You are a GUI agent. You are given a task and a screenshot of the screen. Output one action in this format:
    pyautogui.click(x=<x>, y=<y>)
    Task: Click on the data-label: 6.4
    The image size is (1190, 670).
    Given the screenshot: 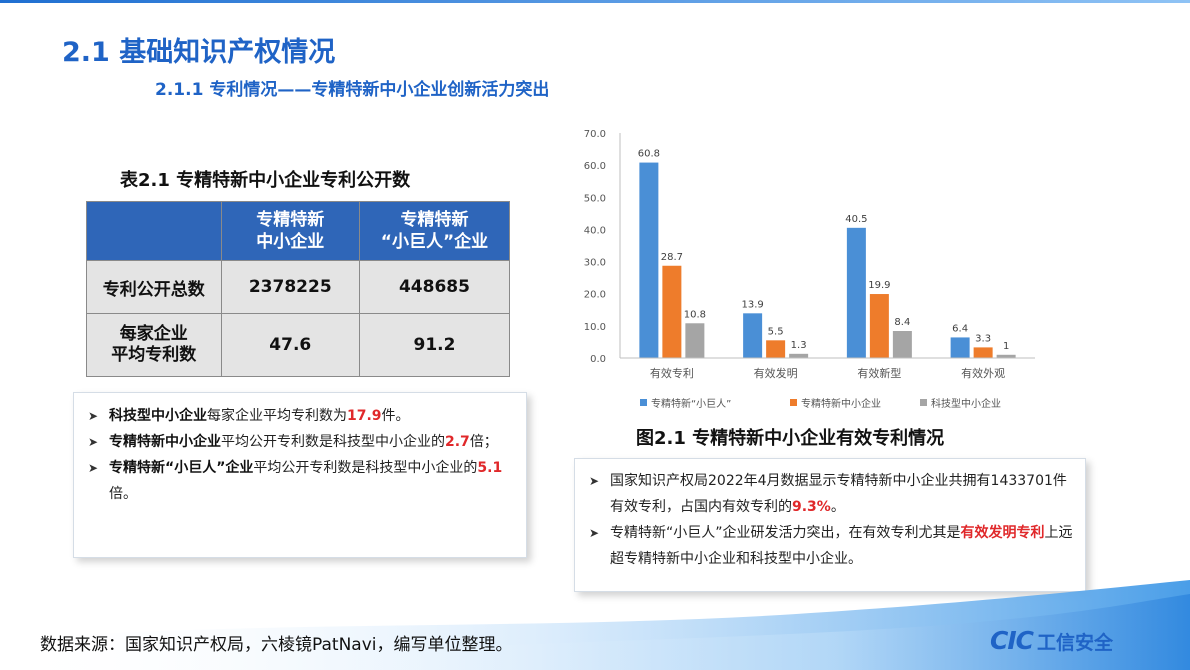 What is the action you would take?
    pyautogui.click(x=960, y=328)
    